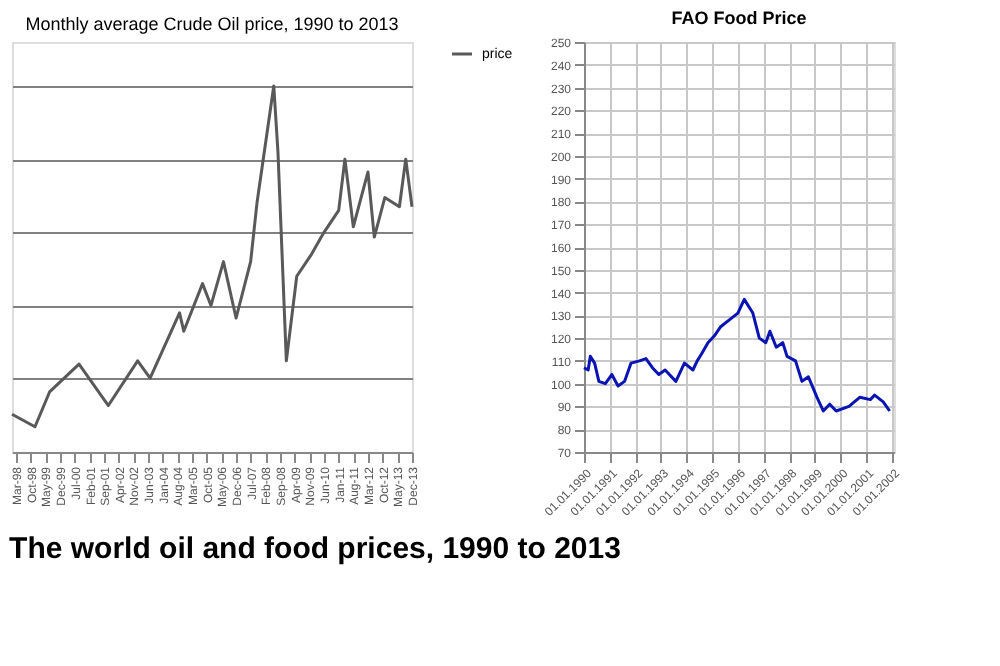  What do you see at coordinates (315, 548) in the screenshot?
I see `text: The world oil and food prices, 1990 to 2013` at bounding box center [315, 548].